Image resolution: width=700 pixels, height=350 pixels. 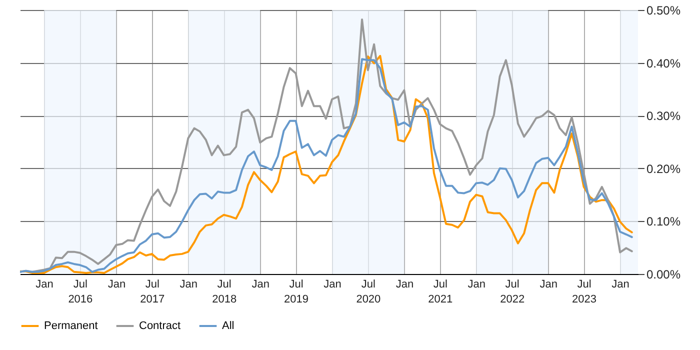 What do you see at coordinates (152, 300) in the screenshot?
I see `x2-tick-label: 2017` at bounding box center [152, 300].